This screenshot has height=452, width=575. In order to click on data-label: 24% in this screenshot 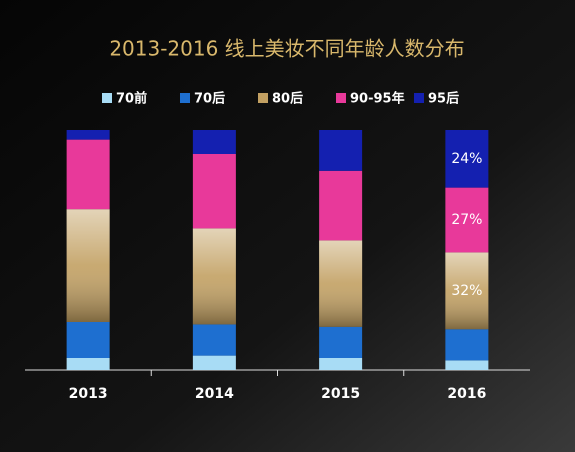, I will do `click(466, 159)`.